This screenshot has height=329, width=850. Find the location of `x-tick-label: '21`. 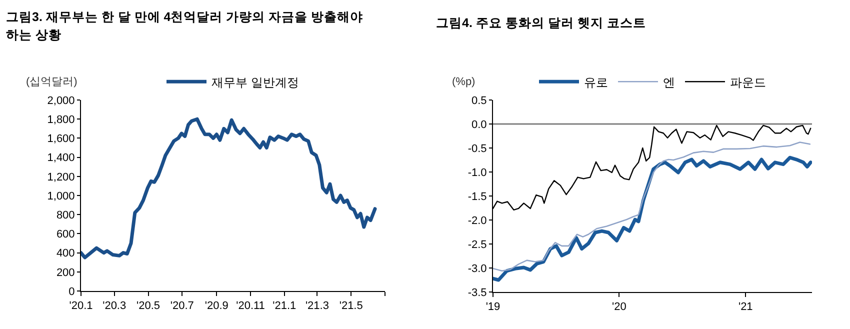

x-tick-label: '21 is located at coordinates (745, 307).